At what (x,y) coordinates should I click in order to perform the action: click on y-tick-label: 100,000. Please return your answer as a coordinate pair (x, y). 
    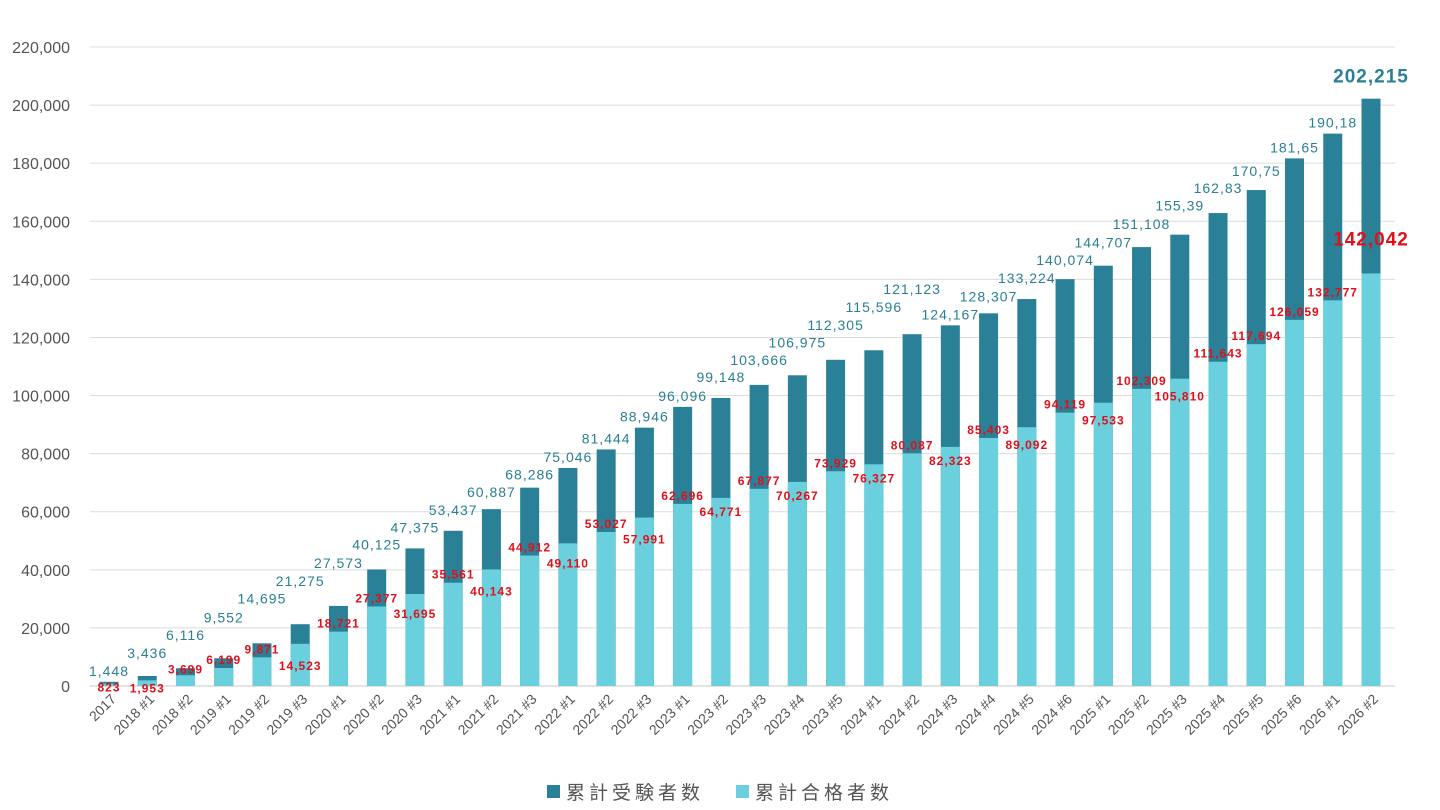
    Looking at the image, I should click on (41, 397).